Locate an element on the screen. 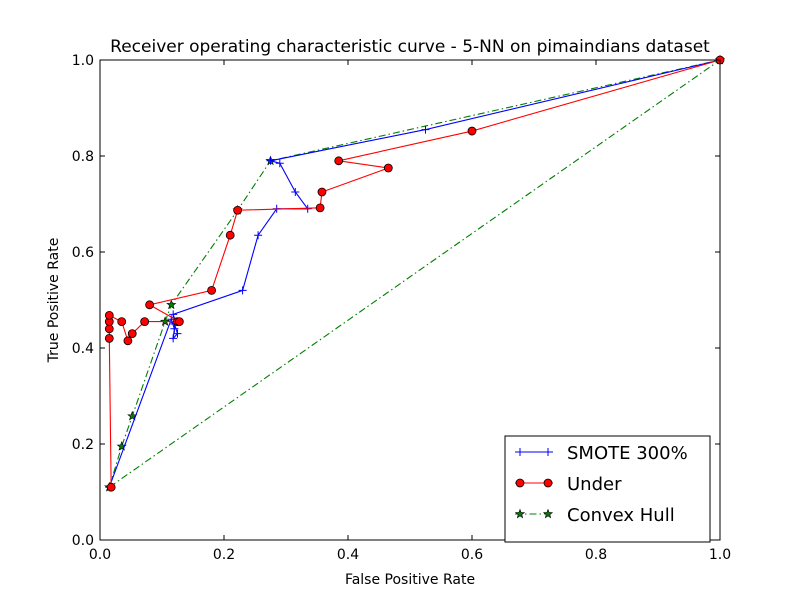 The width and height of the screenshot is (800, 600). x-tick-label: 0.4 is located at coordinates (348, 555).